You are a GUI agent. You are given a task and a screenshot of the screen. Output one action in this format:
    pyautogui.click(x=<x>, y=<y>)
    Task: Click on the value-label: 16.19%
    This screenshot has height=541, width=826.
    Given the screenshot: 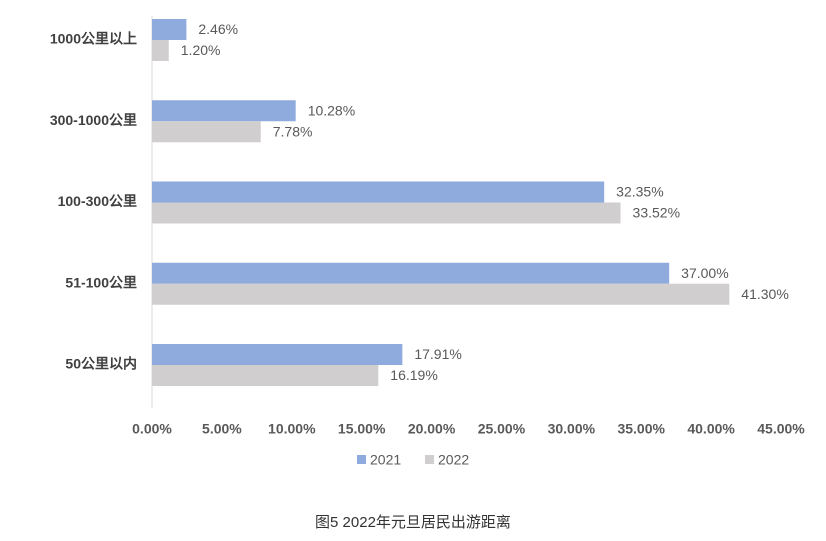 What is the action you would take?
    pyautogui.click(x=413, y=375)
    